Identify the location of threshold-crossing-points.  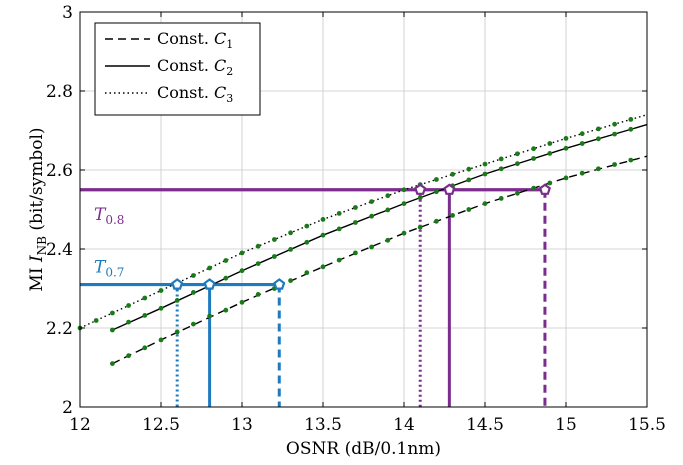
(361, 236).